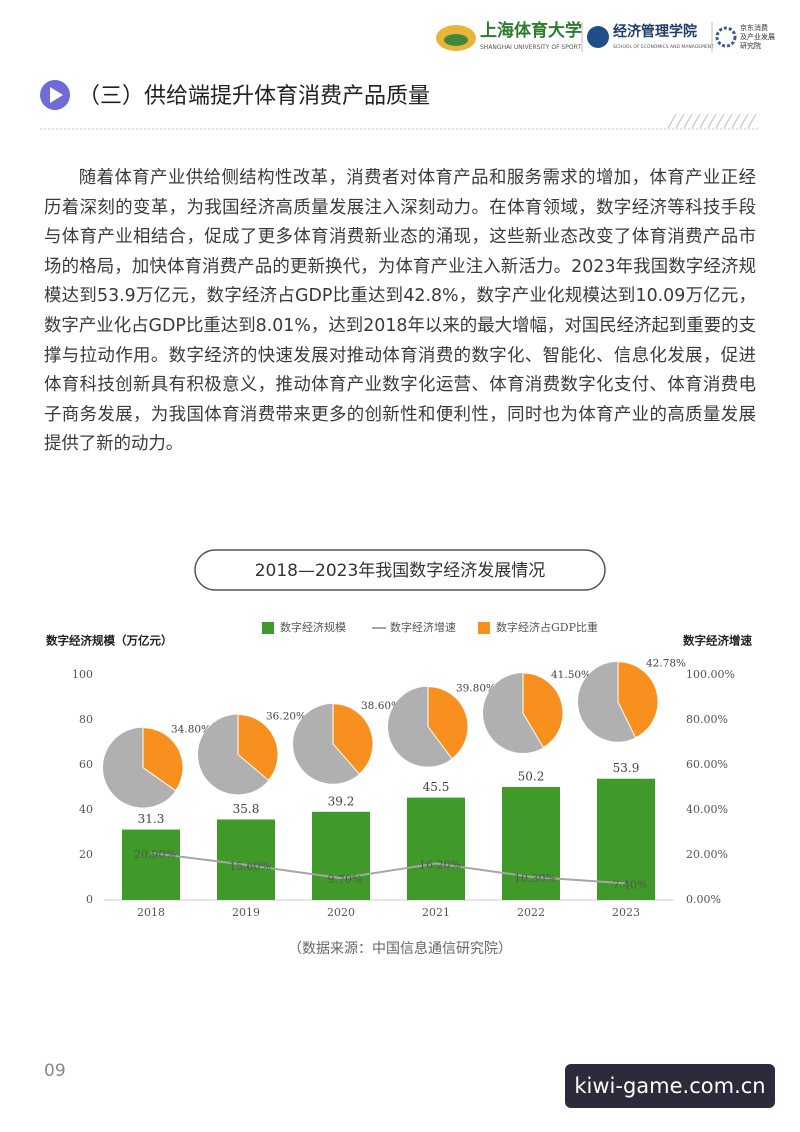  What do you see at coordinates (254, 96) in the screenshot?
I see `section-title: （三）供给端提升体育消费产品质量` at bounding box center [254, 96].